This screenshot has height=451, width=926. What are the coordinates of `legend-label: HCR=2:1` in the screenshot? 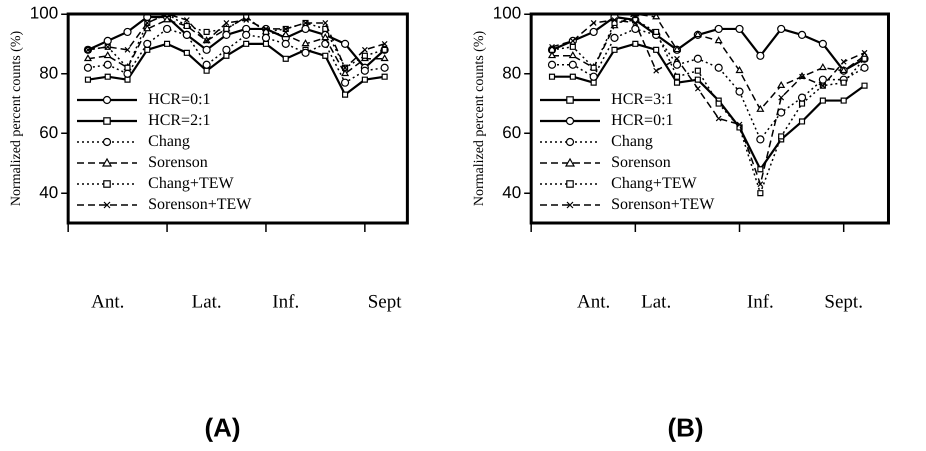 It's located at (179, 121).